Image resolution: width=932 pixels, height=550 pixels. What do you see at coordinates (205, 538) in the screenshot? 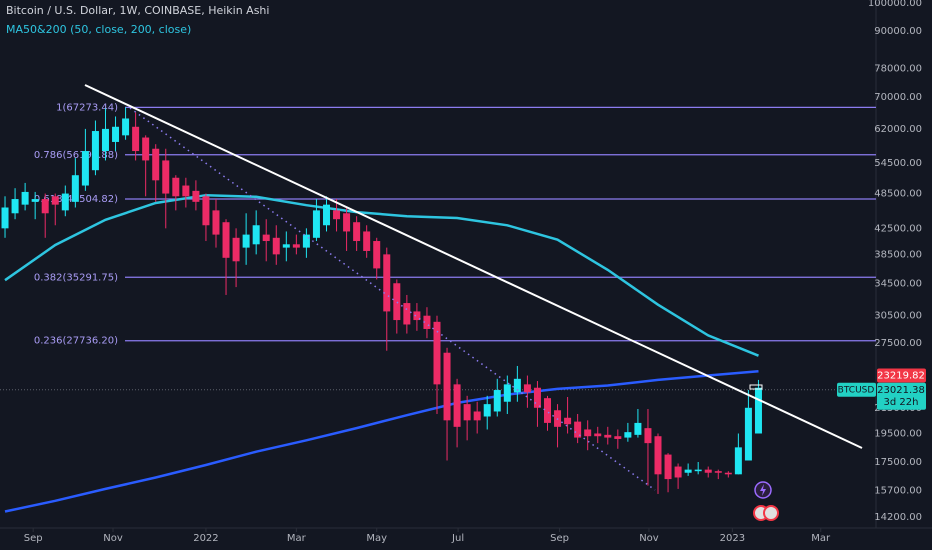
I see `x-tick-label: 2022` at bounding box center [205, 538].